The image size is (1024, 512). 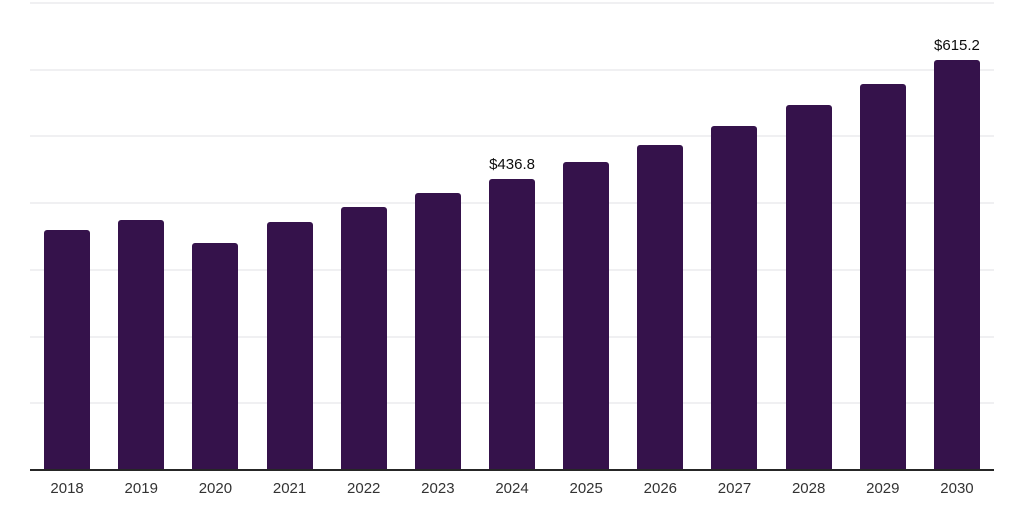 What do you see at coordinates (512, 470) in the screenshot?
I see `x-axis-line` at bounding box center [512, 470].